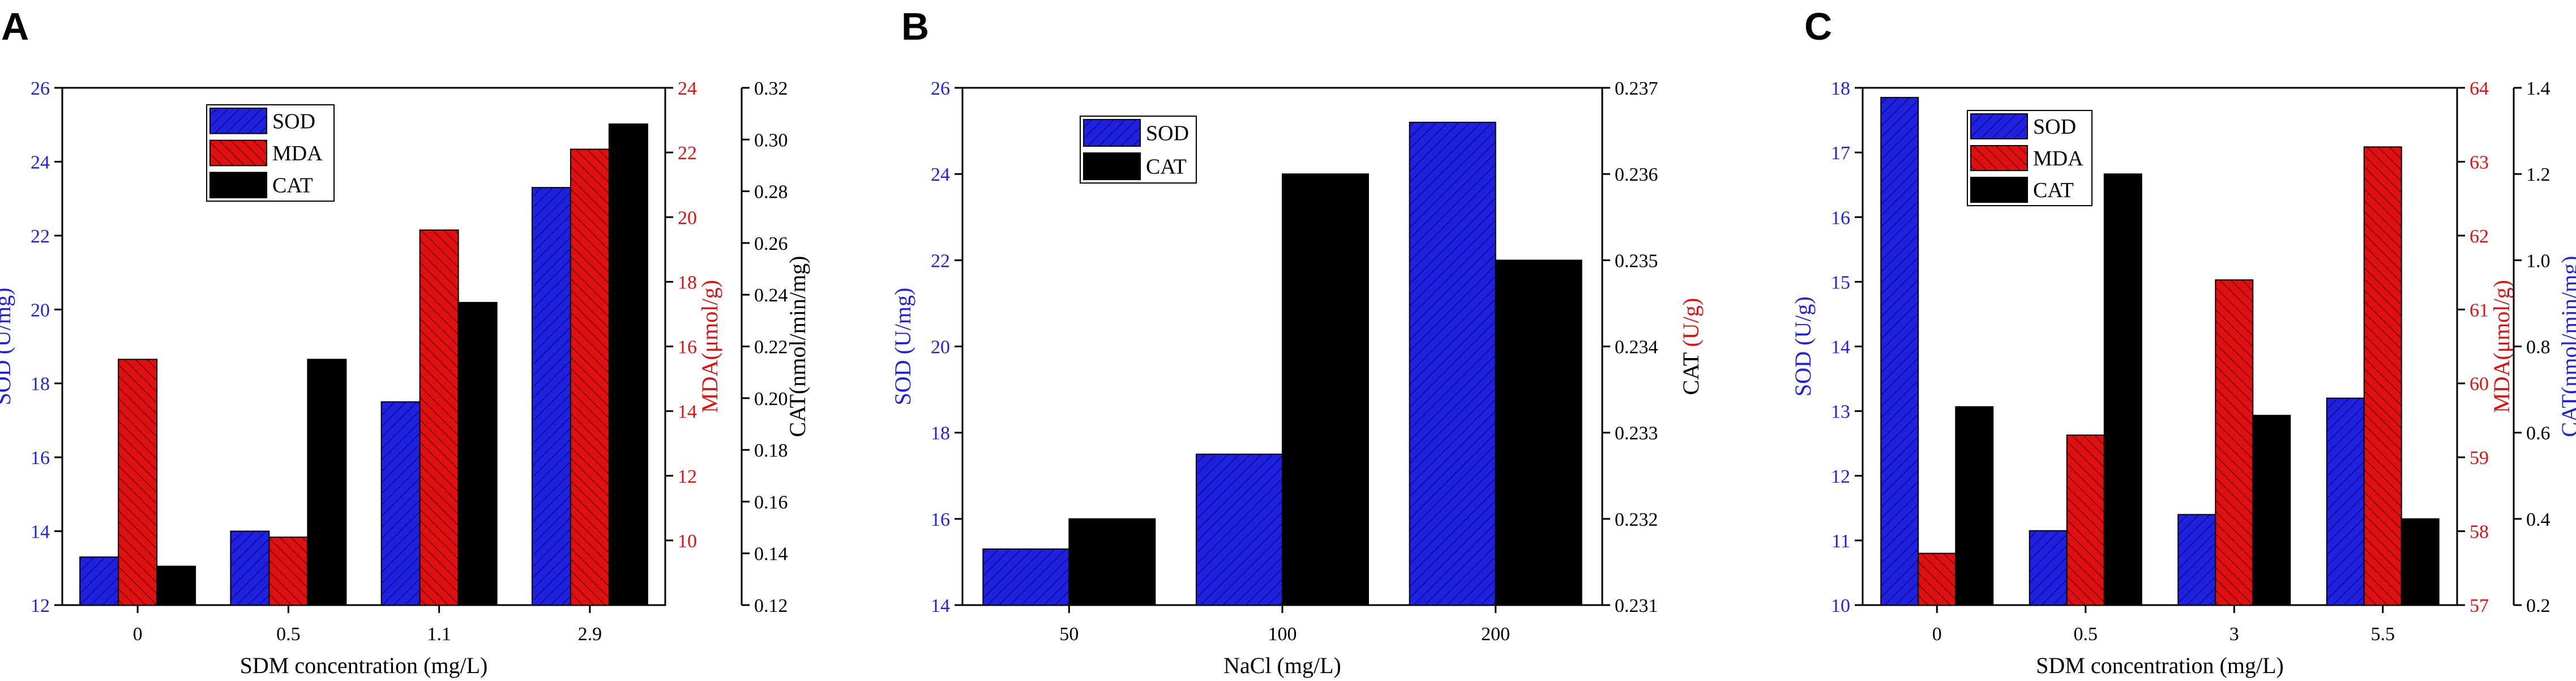 This screenshot has width=2576, height=681. What do you see at coordinates (1999, 158) in the screenshot?
I see `legend-swatch-mda` at bounding box center [1999, 158].